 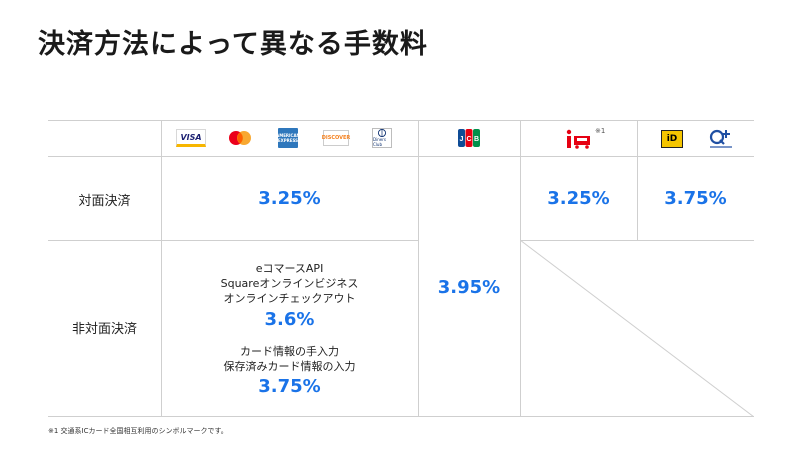 What do you see at coordinates (476, 139) in the screenshot?
I see `svg-text: B` at bounding box center [476, 139].